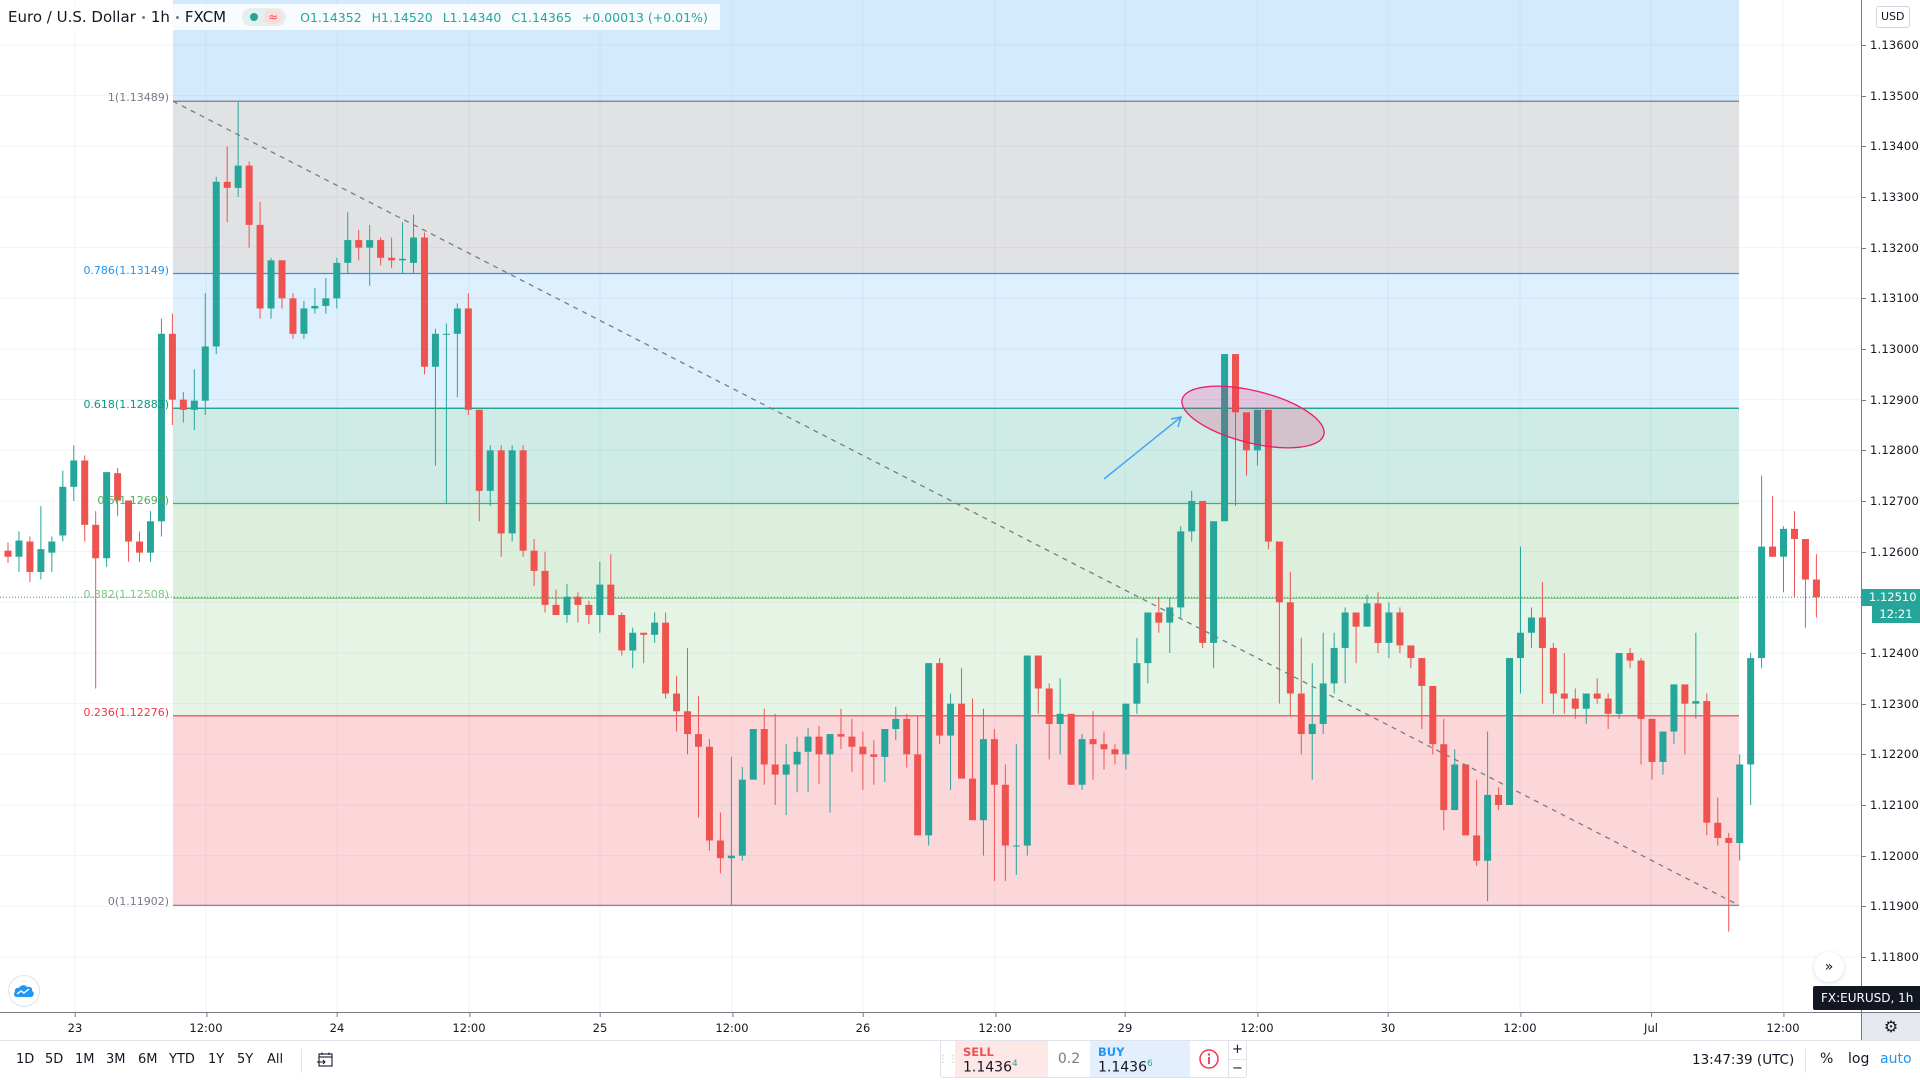 The width and height of the screenshot is (1920, 1080). Describe the element at coordinates (1237, 1068) in the screenshot. I see `decrease-button: −` at that location.